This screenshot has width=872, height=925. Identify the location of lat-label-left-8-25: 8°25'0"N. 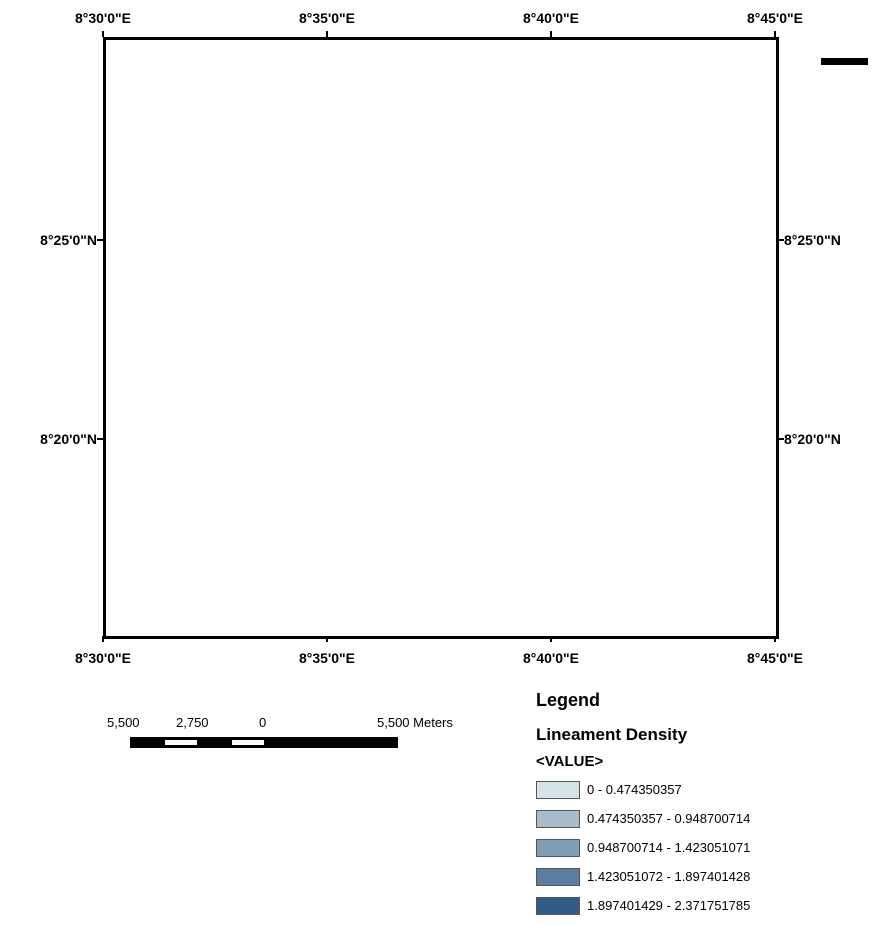
(68, 240).